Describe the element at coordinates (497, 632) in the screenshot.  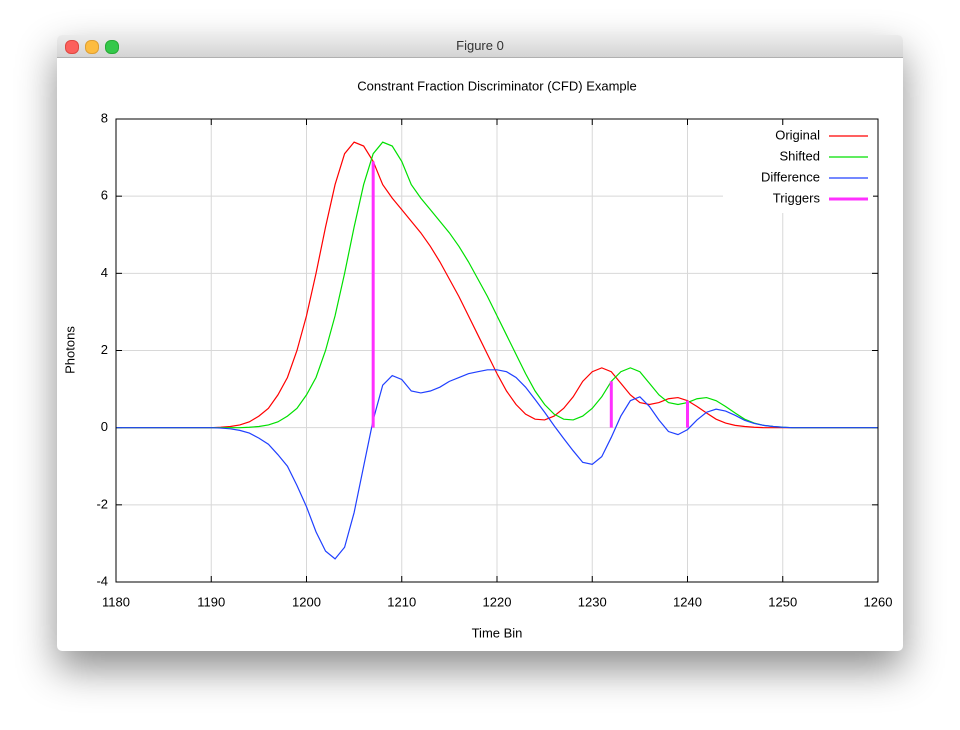
I see `x-axis-label: Time Bin` at that location.